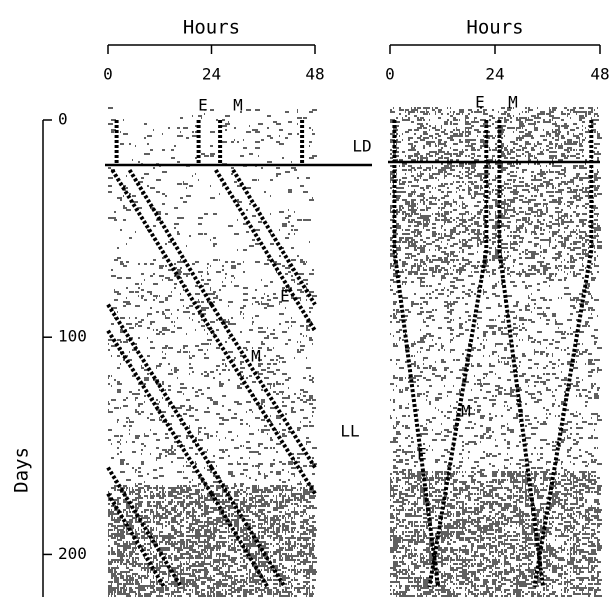 Image resolution: width=613 pixels, height=597 pixels. Describe the element at coordinates (361, 146) in the screenshot. I see `annotation: LD` at that location.